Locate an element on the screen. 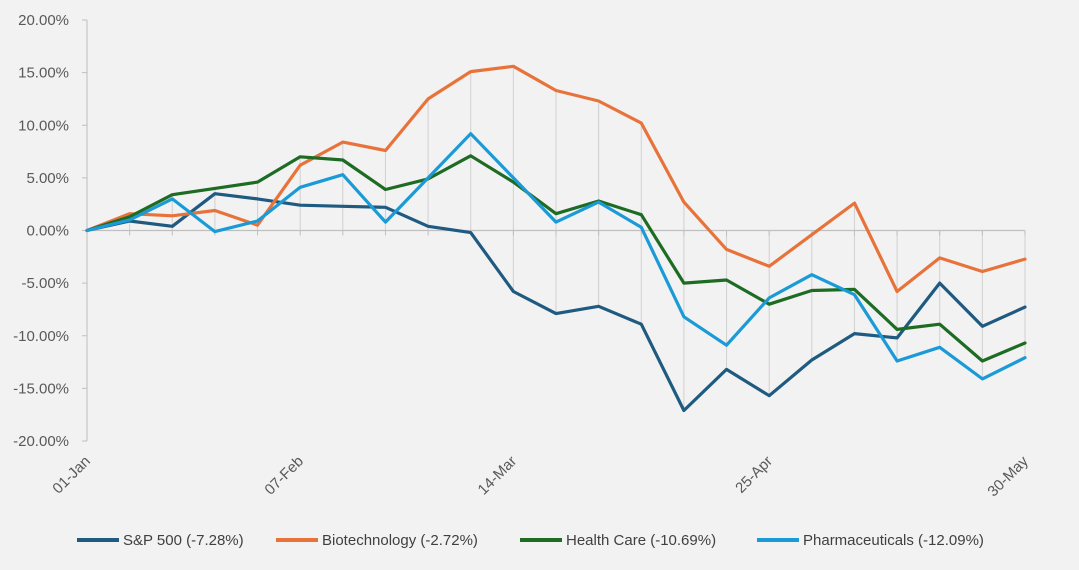 The width and height of the screenshot is (1079, 570). x-tick-label: 30-May is located at coordinates (1008, 476).